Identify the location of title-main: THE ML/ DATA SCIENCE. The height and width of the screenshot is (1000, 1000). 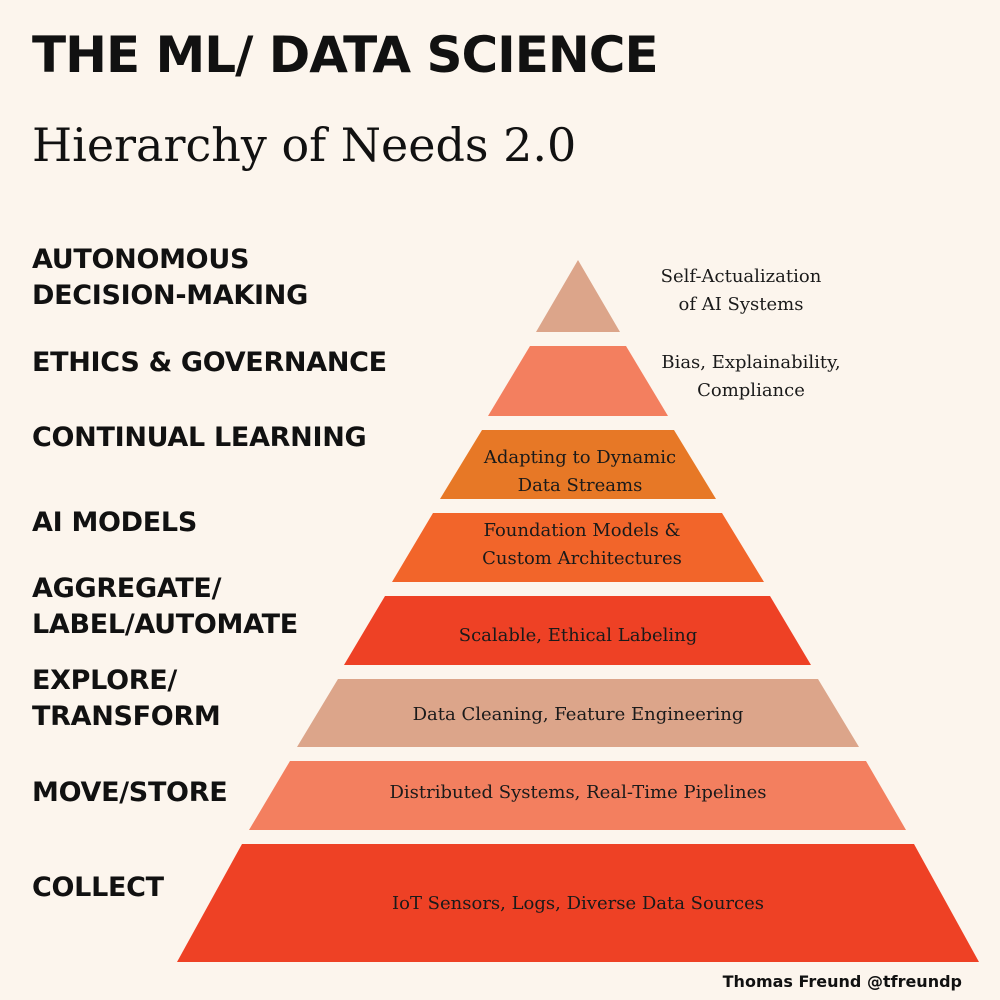
(345, 55).